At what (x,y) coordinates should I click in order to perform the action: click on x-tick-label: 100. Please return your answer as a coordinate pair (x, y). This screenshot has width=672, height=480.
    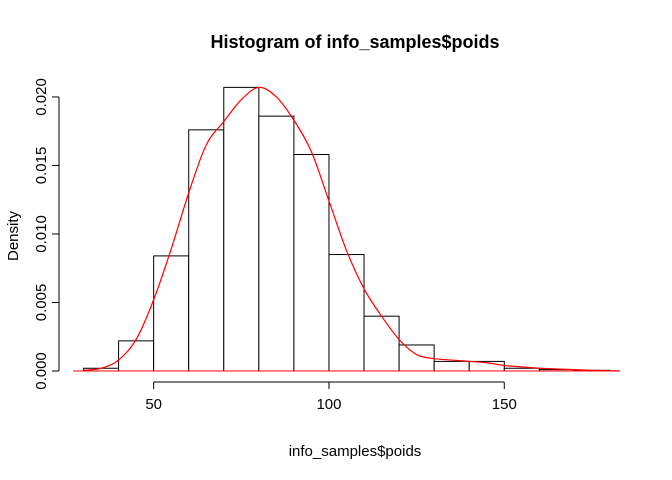
    Looking at the image, I should click on (328, 404).